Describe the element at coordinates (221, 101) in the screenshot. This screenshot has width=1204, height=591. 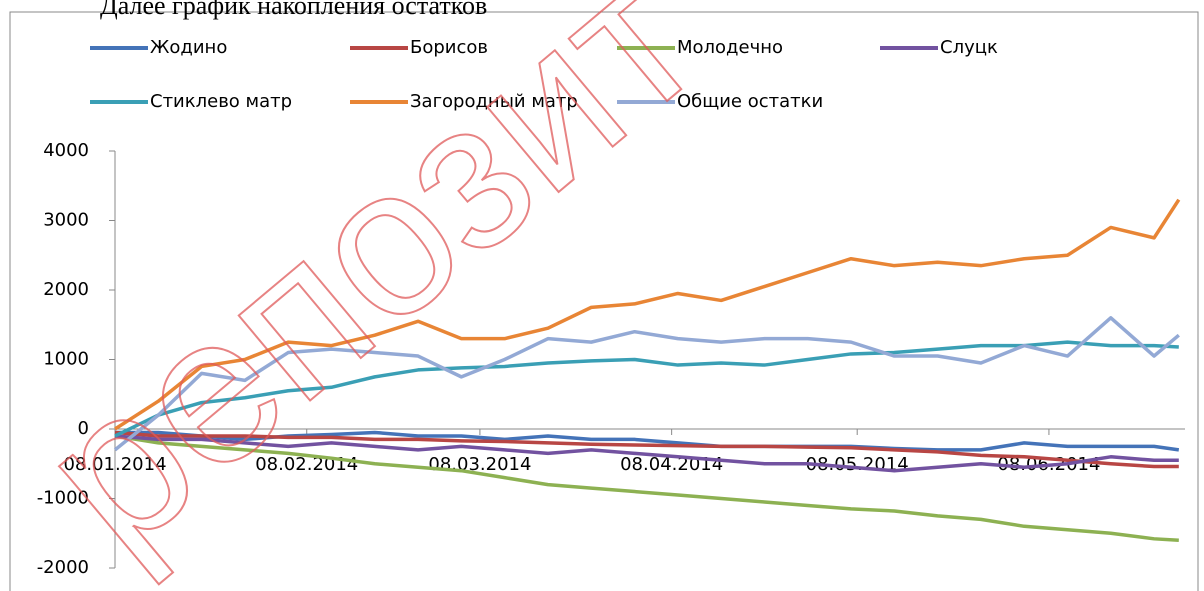
I see `legend-label: Стиклево матр` at that location.